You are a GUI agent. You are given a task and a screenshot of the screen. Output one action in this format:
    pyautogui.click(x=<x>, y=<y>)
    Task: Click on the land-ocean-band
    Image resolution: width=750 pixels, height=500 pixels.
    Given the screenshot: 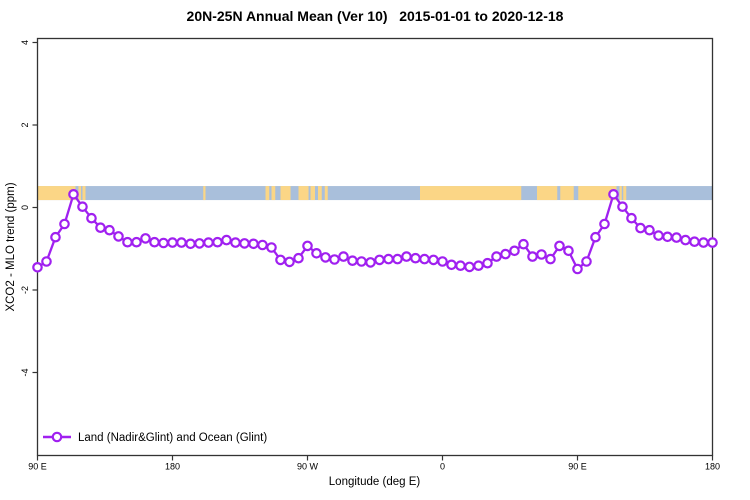 What is the action you would take?
    pyautogui.click(x=375, y=193)
    